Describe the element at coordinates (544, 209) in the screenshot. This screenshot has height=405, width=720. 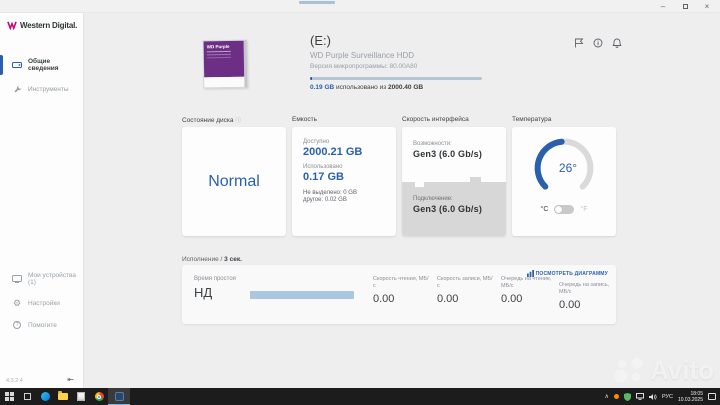
I see `celsius-label: °C` at that location.